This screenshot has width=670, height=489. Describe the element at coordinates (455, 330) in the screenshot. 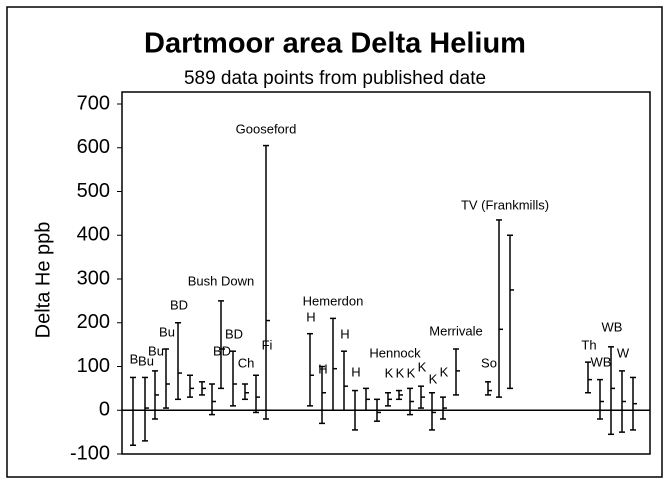

I see `annotation: Merrivale` at that location.